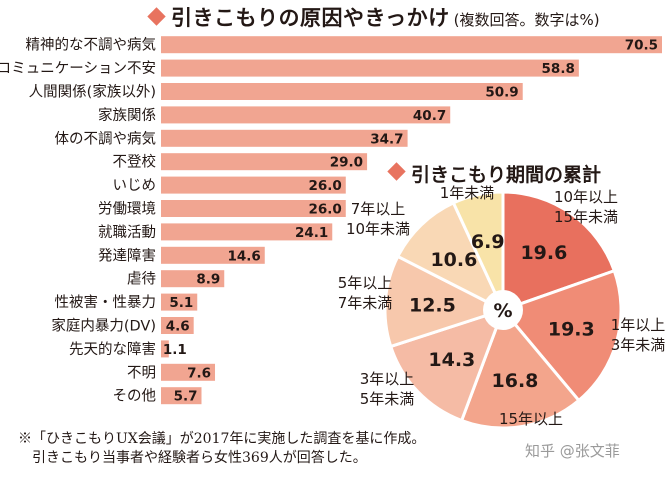  I want to click on watermark: 知乎 @张文菲, so click(572, 451).